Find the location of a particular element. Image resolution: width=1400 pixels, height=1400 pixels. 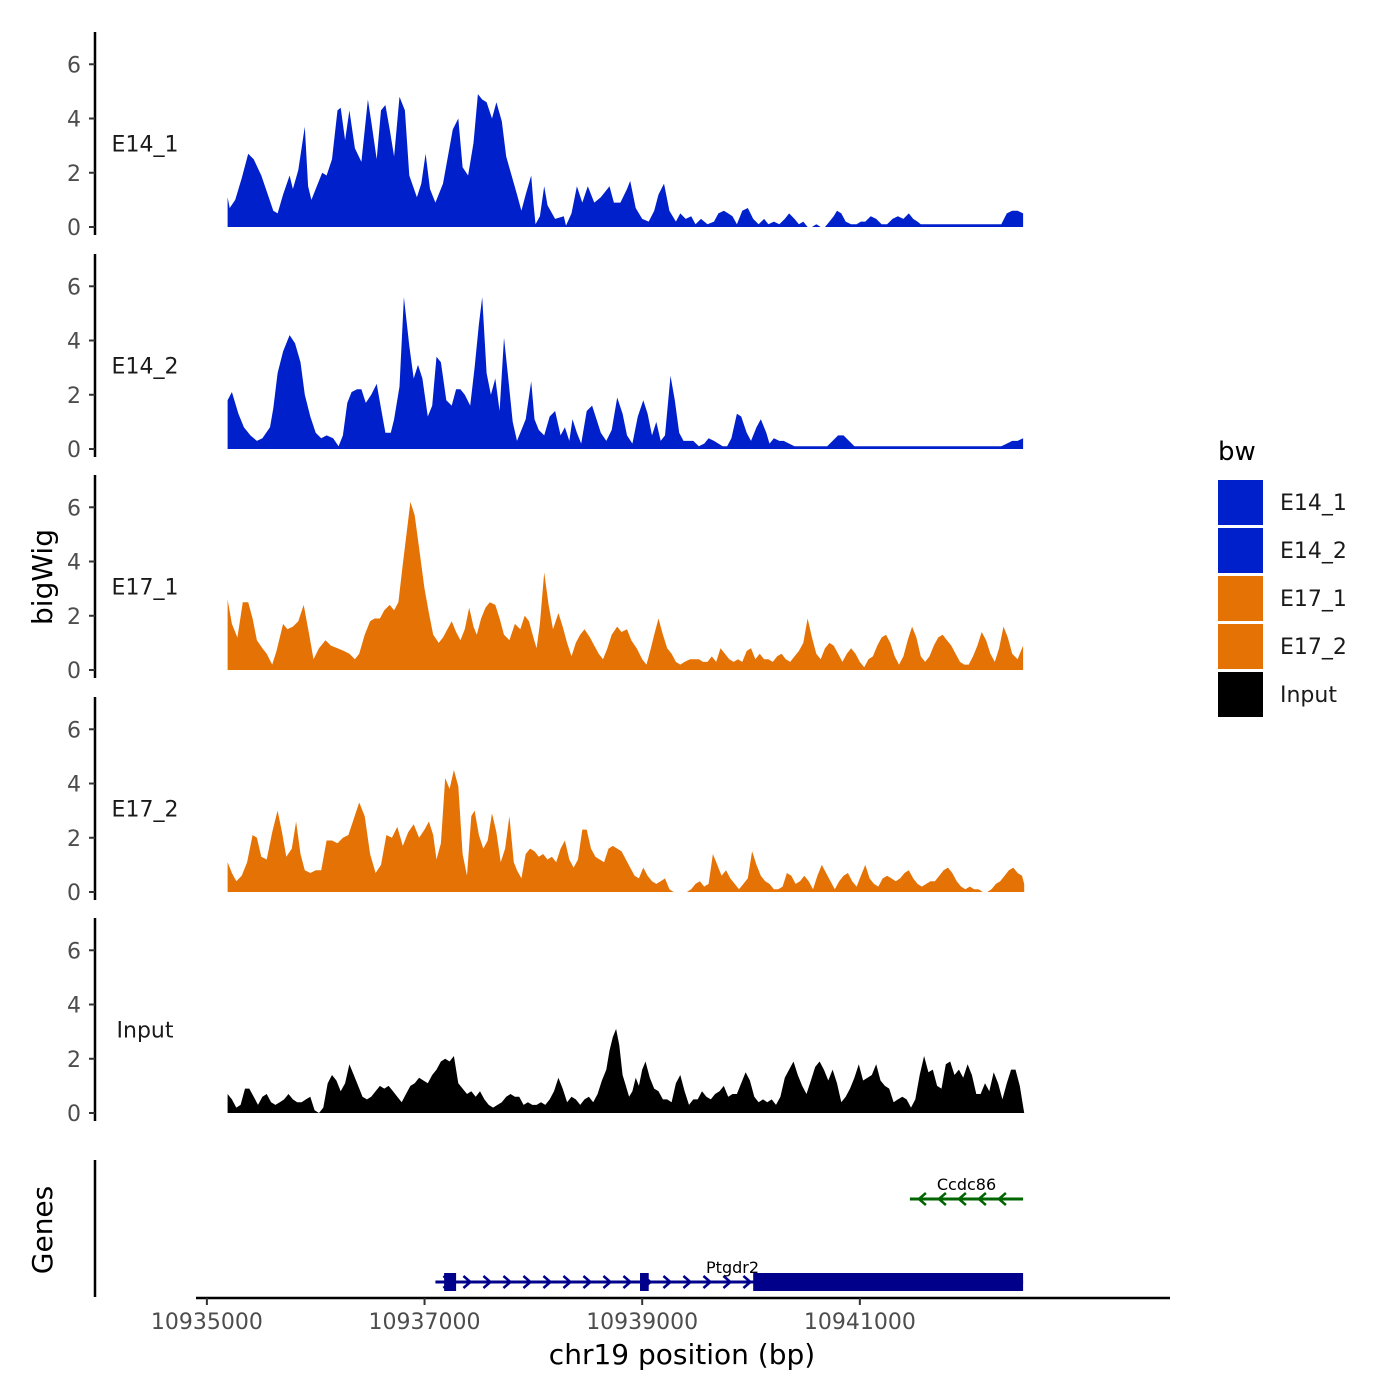

track-panel-E14_1: 0 2 4 6 E14_1 is located at coordinates (545, 136).